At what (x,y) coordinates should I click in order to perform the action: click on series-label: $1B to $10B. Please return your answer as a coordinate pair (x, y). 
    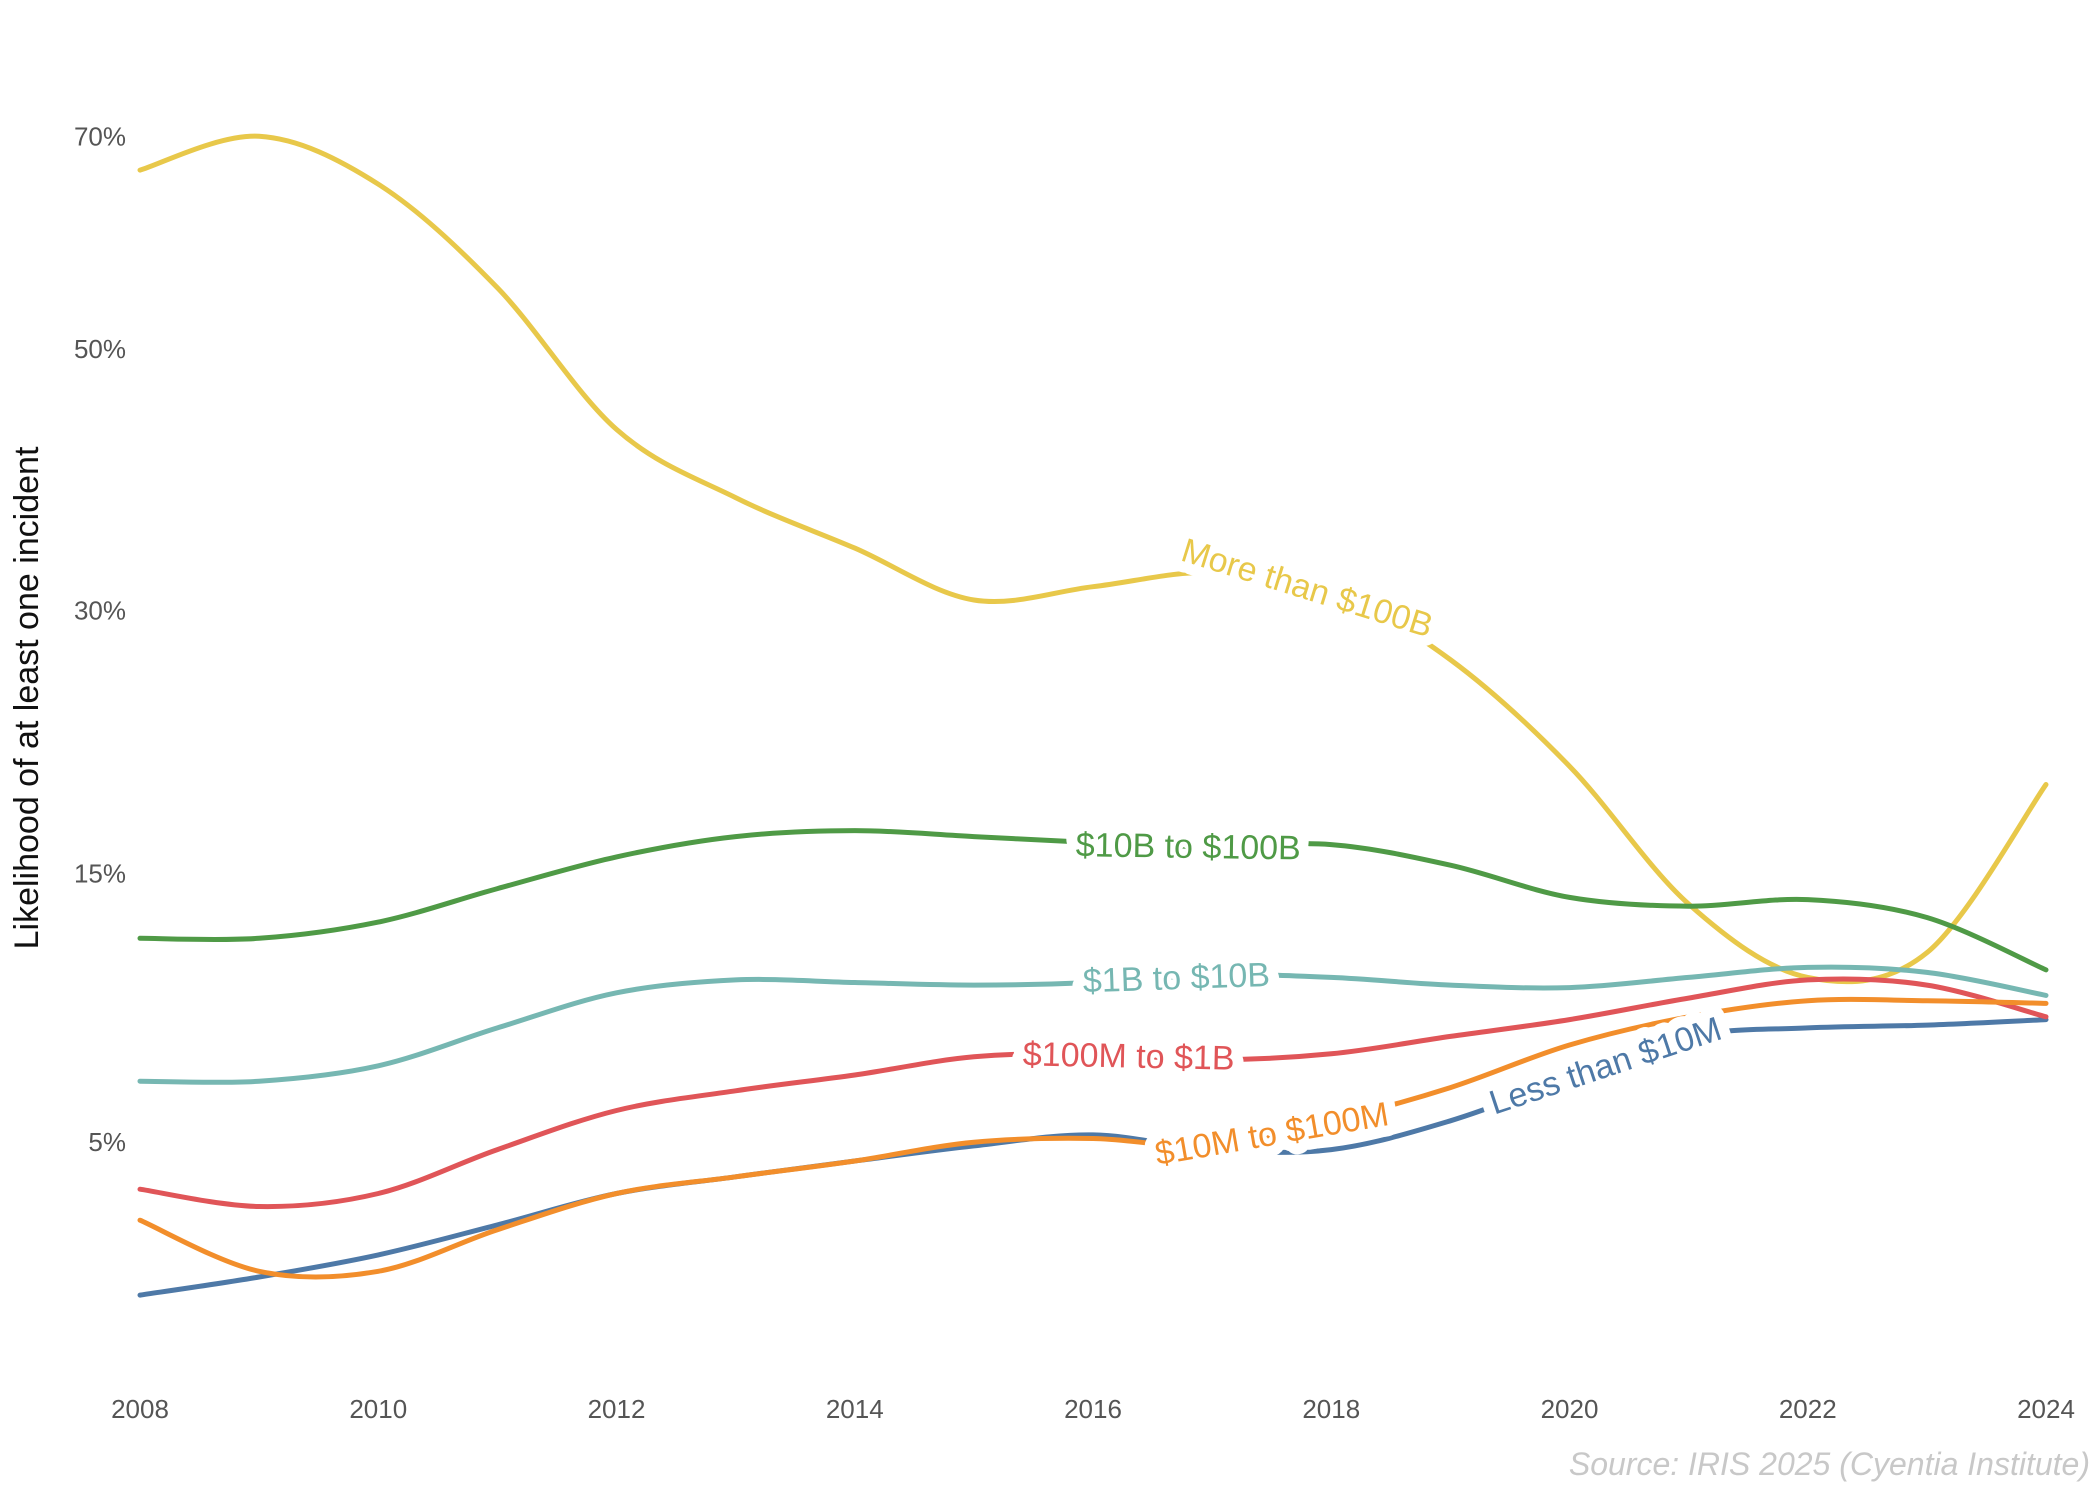
    Looking at the image, I should click on (1176, 978).